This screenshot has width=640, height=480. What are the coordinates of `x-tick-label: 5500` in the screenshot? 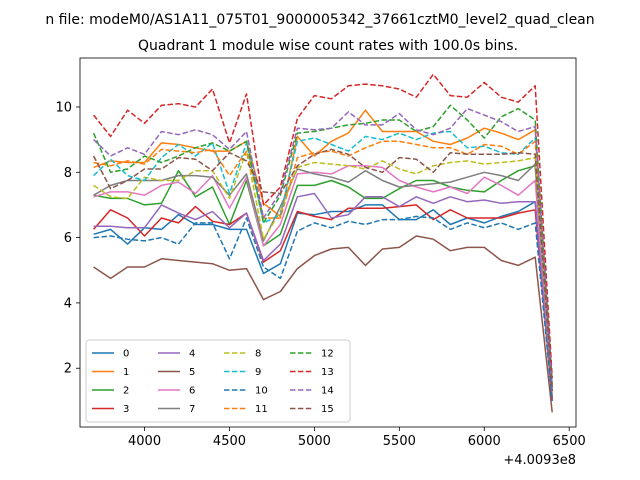 It's located at (399, 441).